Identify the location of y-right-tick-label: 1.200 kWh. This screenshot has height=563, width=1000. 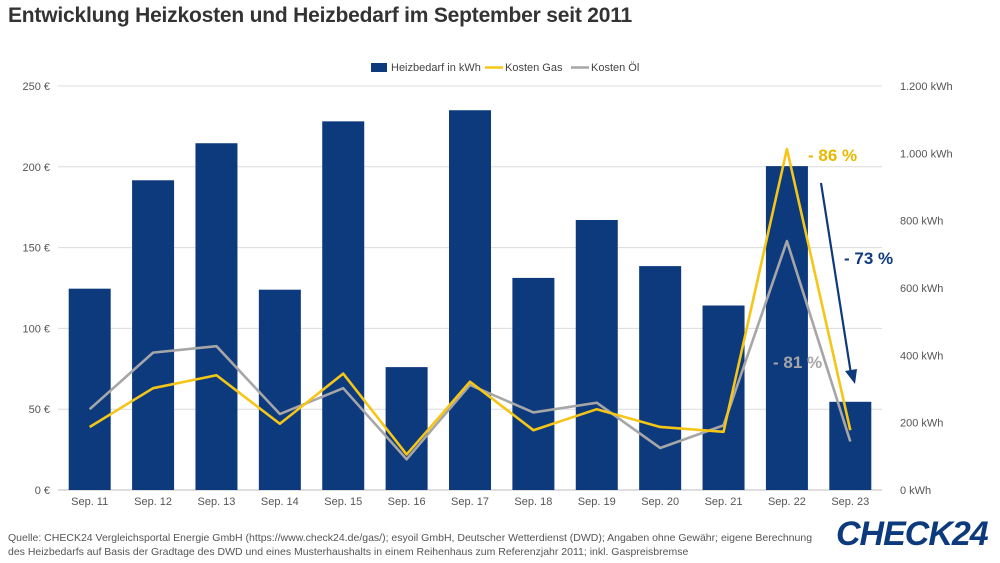
(926, 87).